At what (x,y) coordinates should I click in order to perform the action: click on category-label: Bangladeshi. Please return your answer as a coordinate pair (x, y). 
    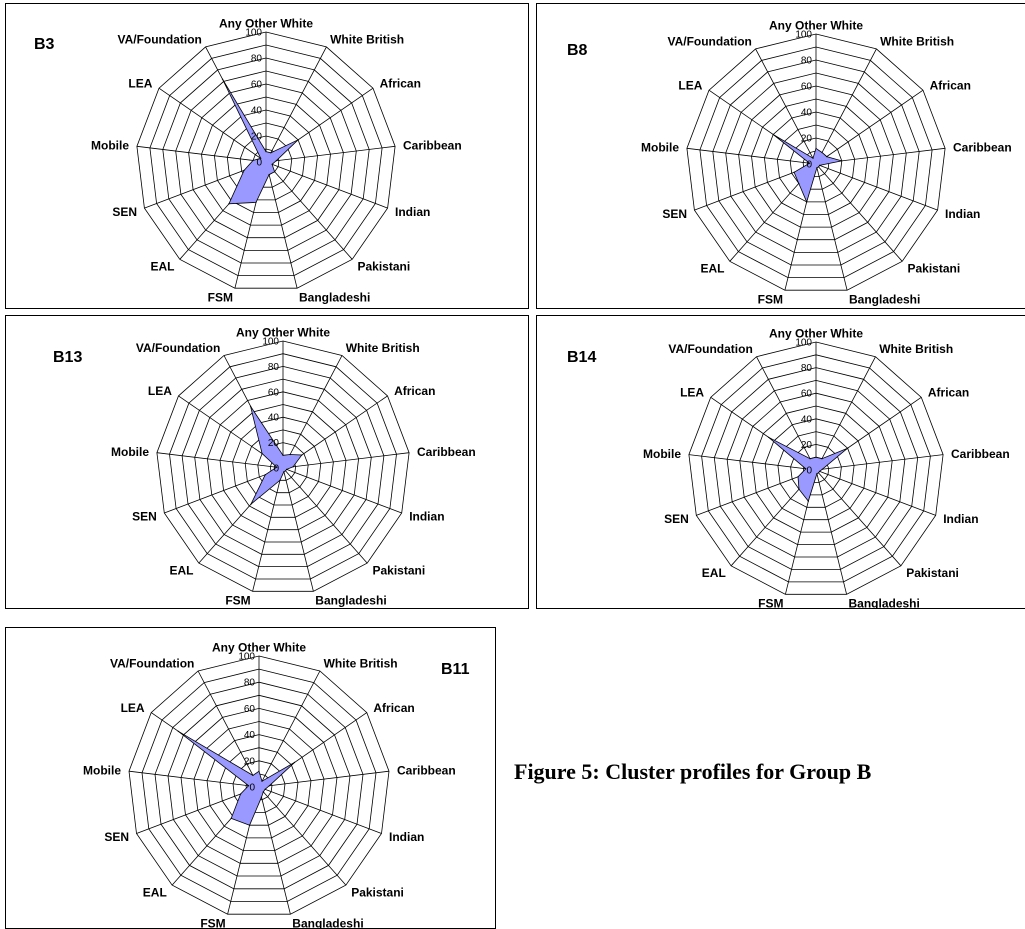
    Looking at the image, I should click on (884, 300).